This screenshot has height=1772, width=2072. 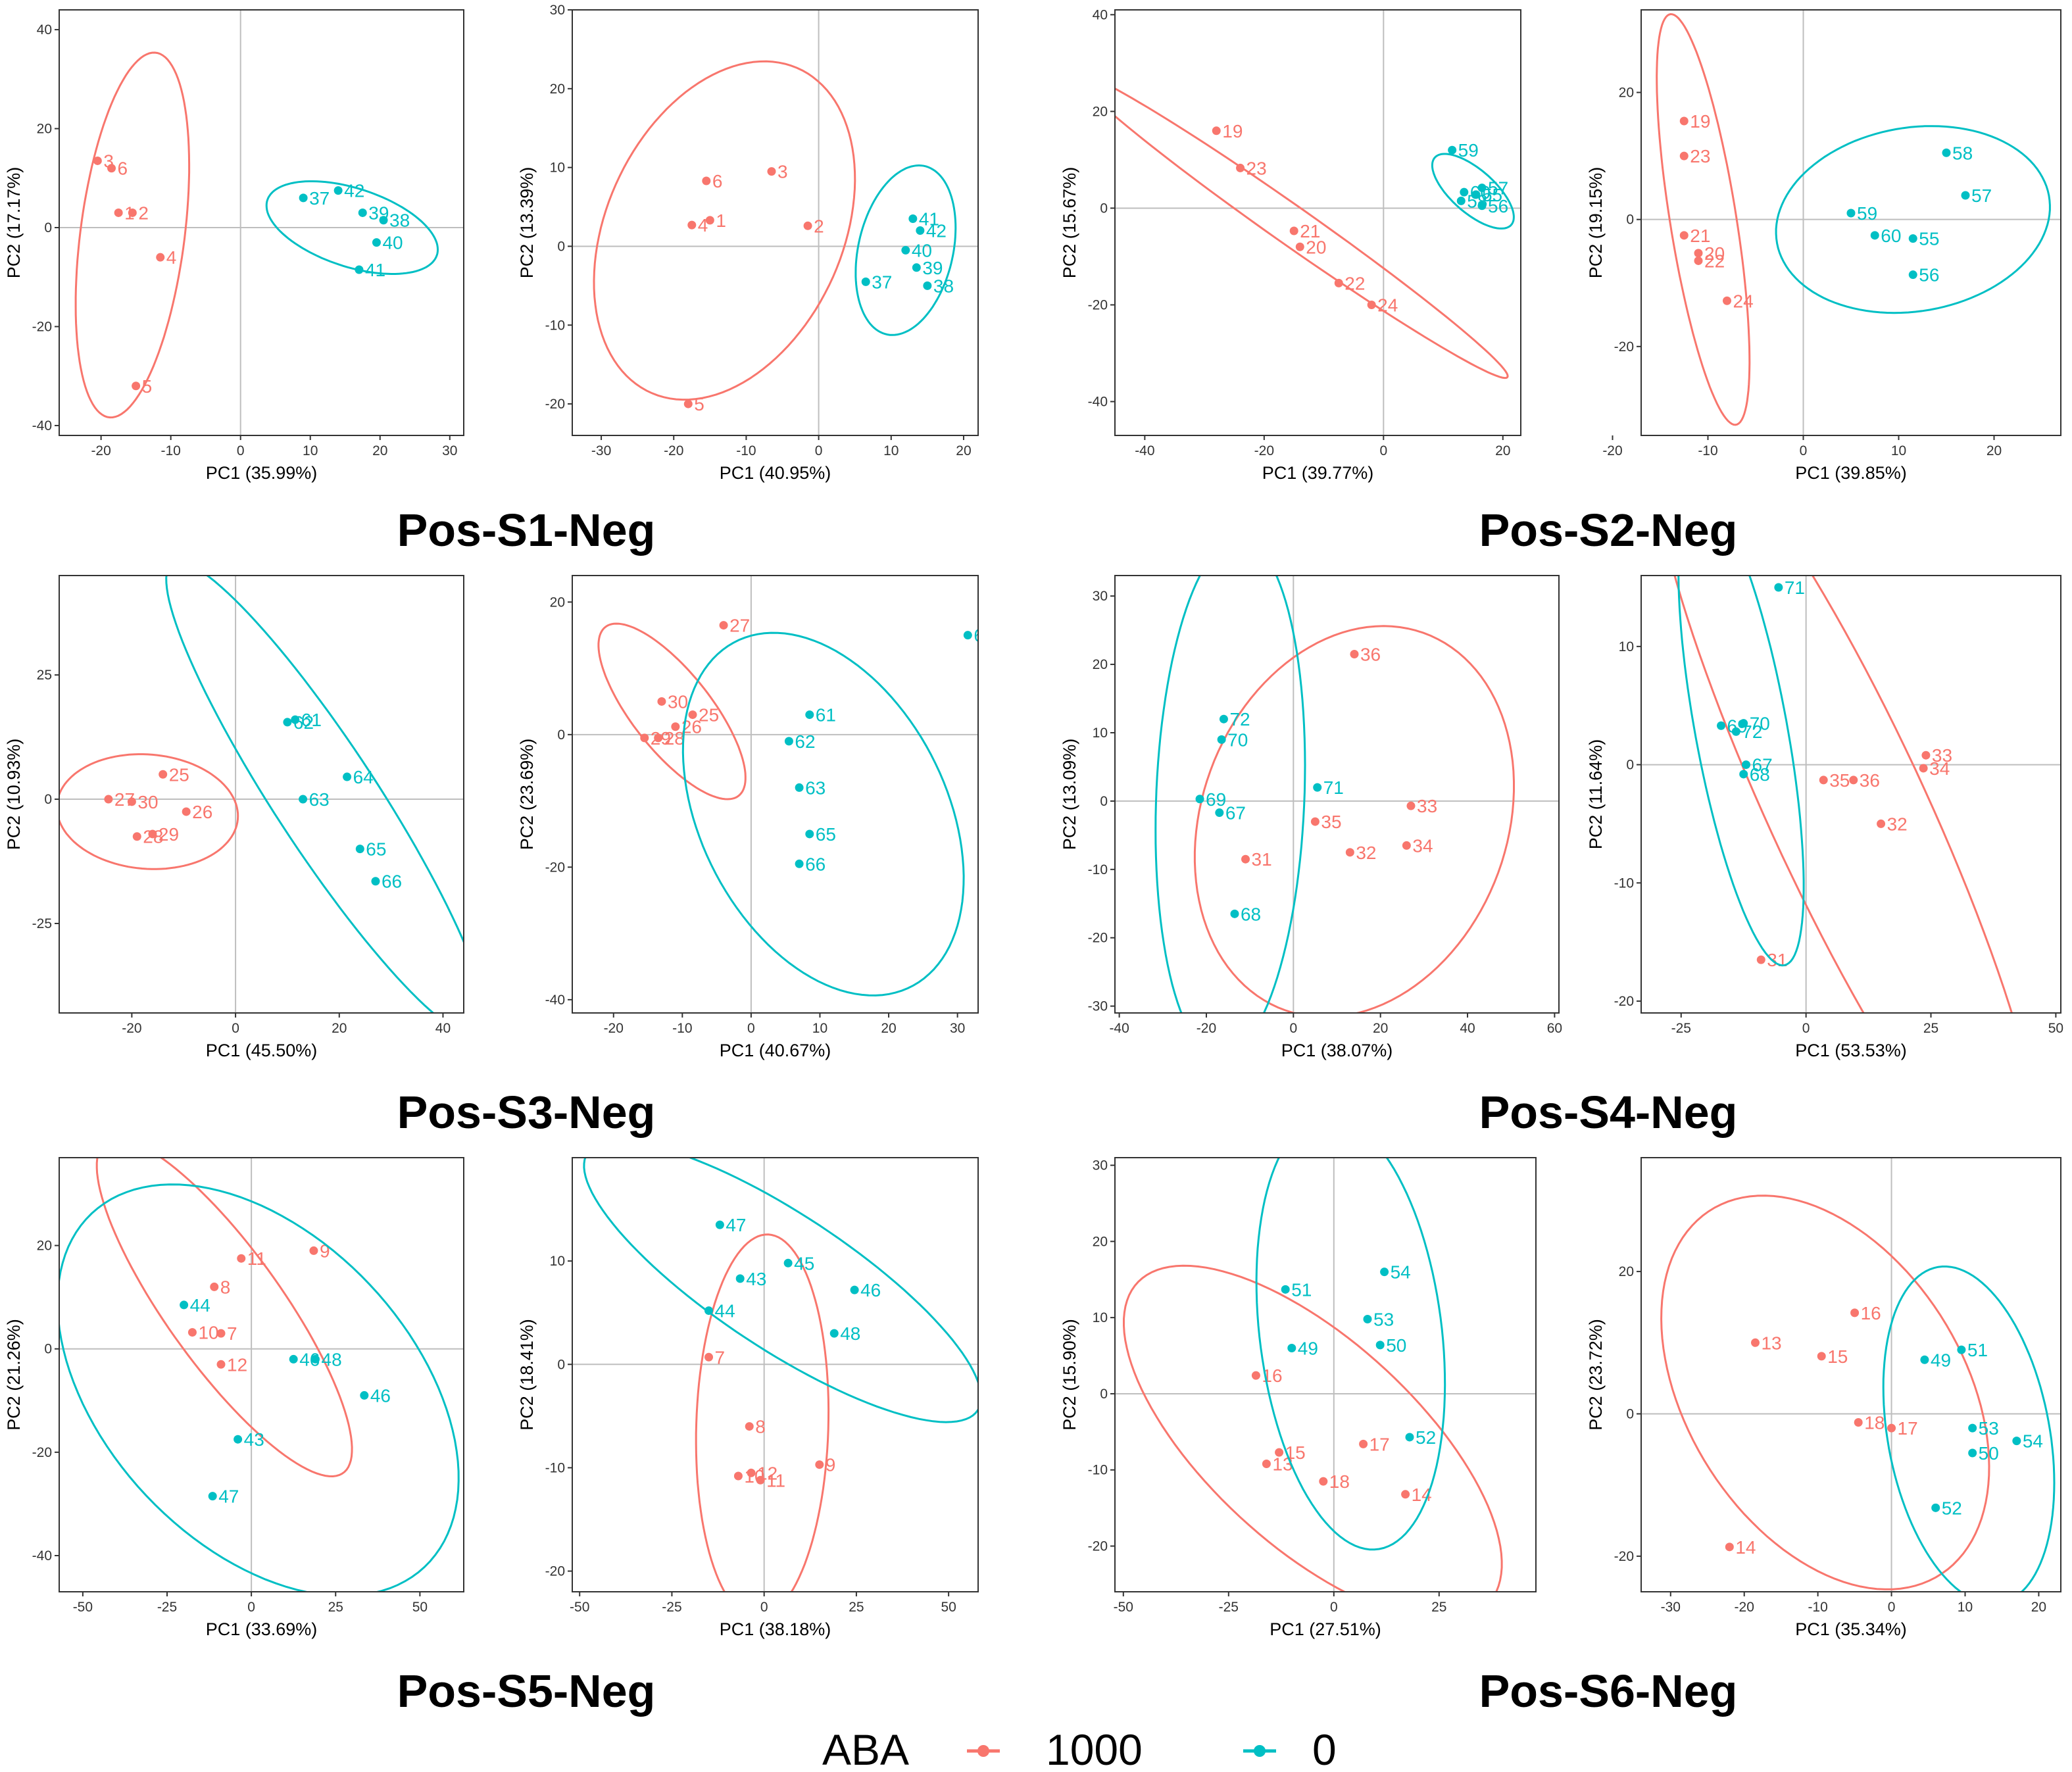 What do you see at coordinates (1941, 1360) in the screenshot?
I see `point-label: 49` at bounding box center [1941, 1360].